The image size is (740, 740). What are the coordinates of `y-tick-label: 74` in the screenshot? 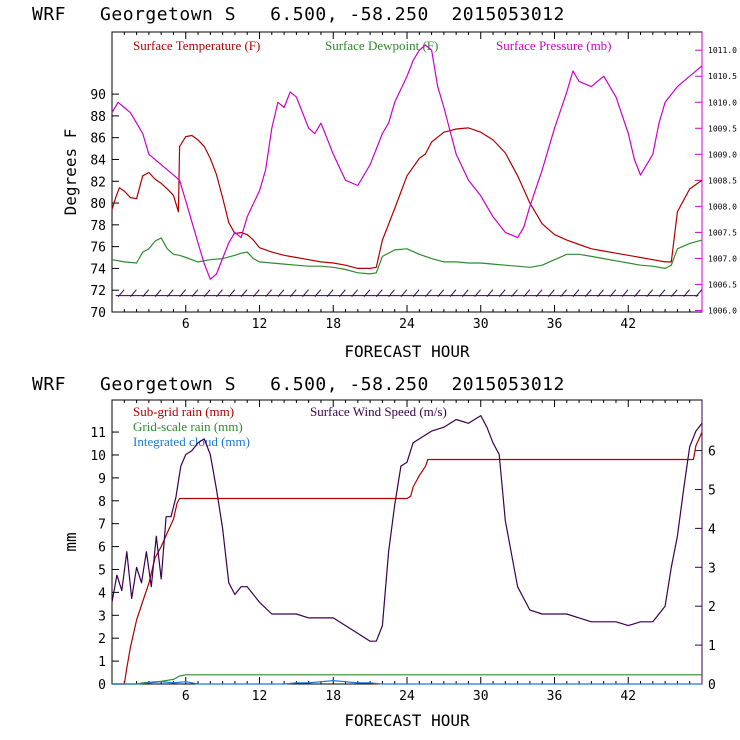 It's located at (98, 269).